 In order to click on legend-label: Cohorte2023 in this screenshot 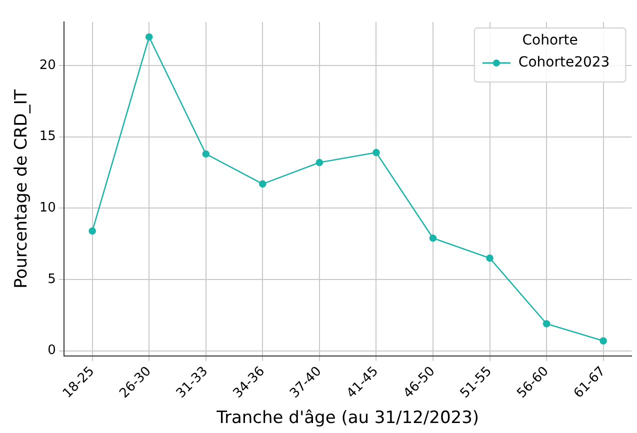, I will do `click(564, 62)`.